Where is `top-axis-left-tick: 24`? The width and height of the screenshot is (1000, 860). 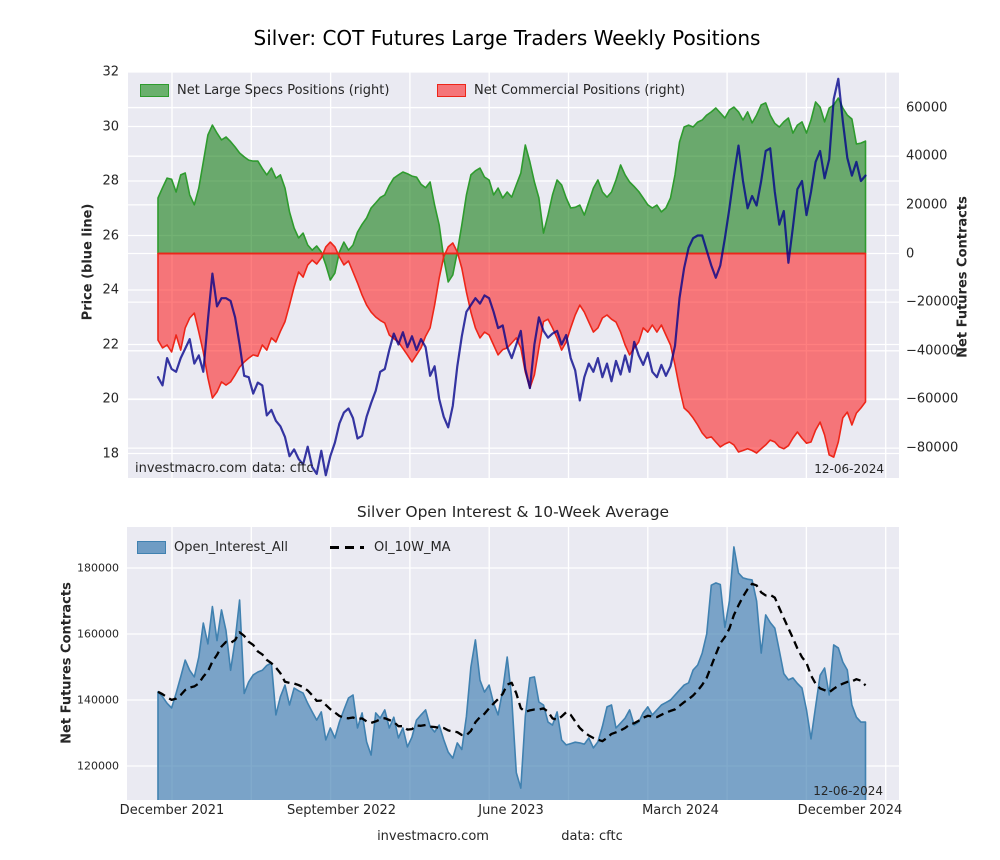 top-axis-left-tick: 24 is located at coordinates (110, 290).